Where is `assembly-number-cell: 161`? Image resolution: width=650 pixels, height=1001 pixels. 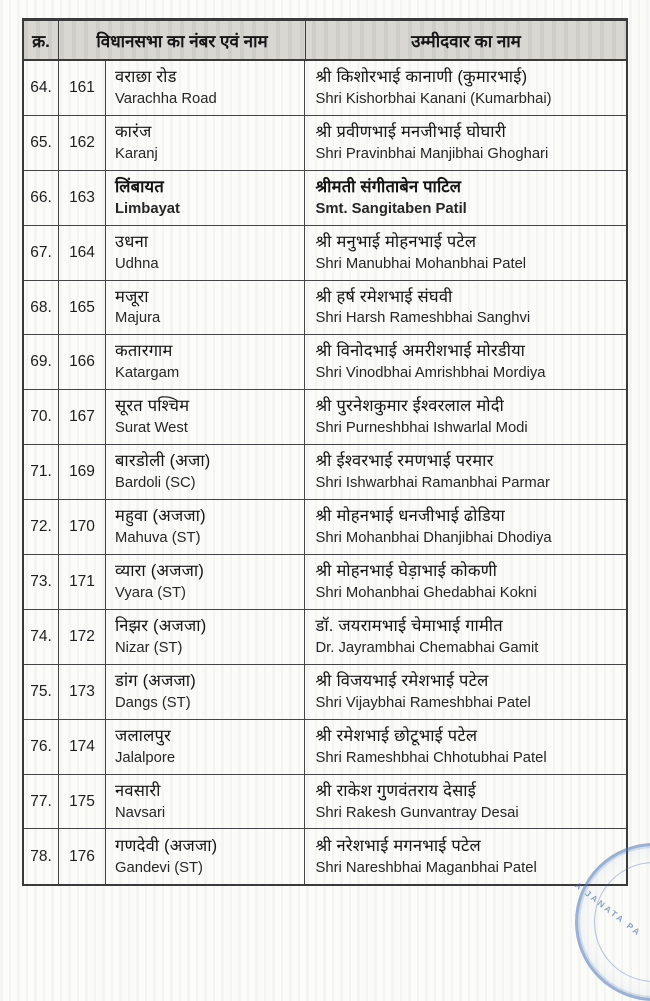
assembly-number-cell: 161 is located at coordinates (82, 88).